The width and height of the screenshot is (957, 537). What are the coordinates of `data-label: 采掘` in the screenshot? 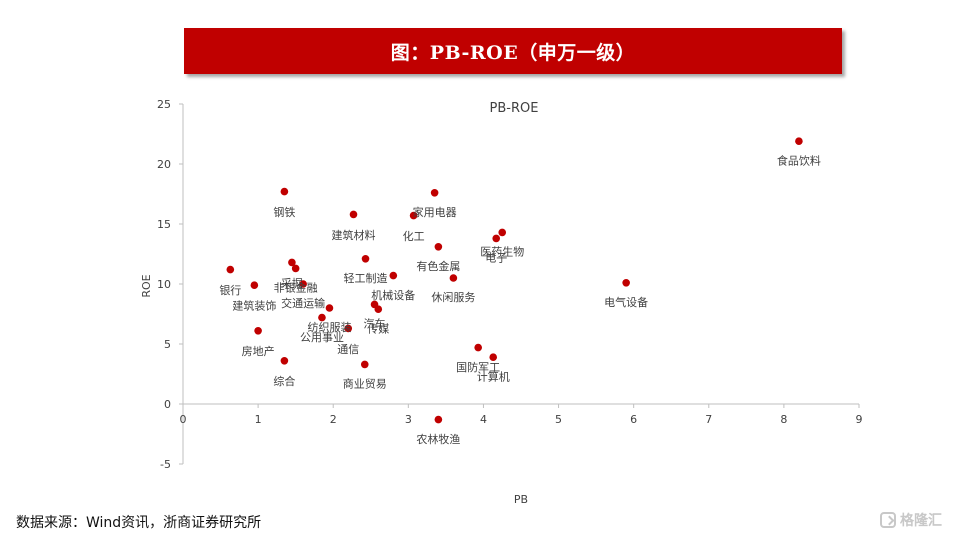 It's located at (292, 283).